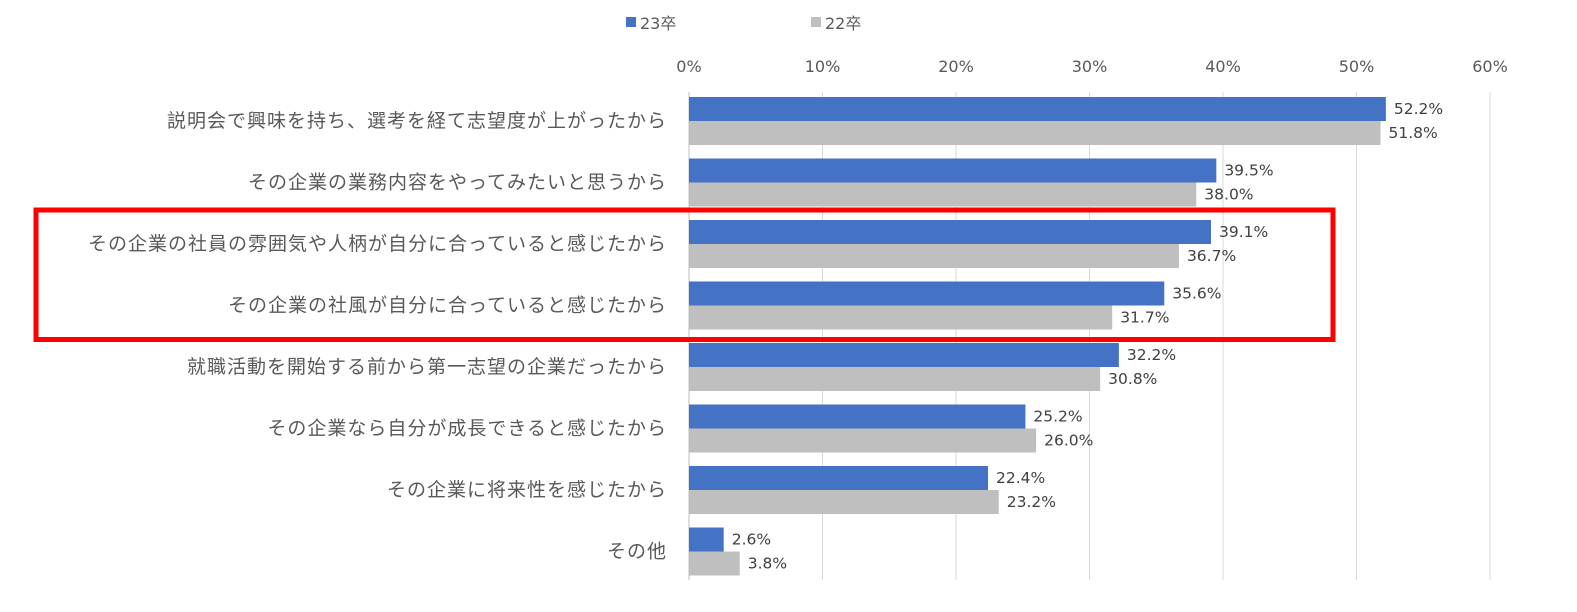  What do you see at coordinates (1228, 195) in the screenshot?
I see `data-label: 38.0%` at bounding box center [1228, 195].